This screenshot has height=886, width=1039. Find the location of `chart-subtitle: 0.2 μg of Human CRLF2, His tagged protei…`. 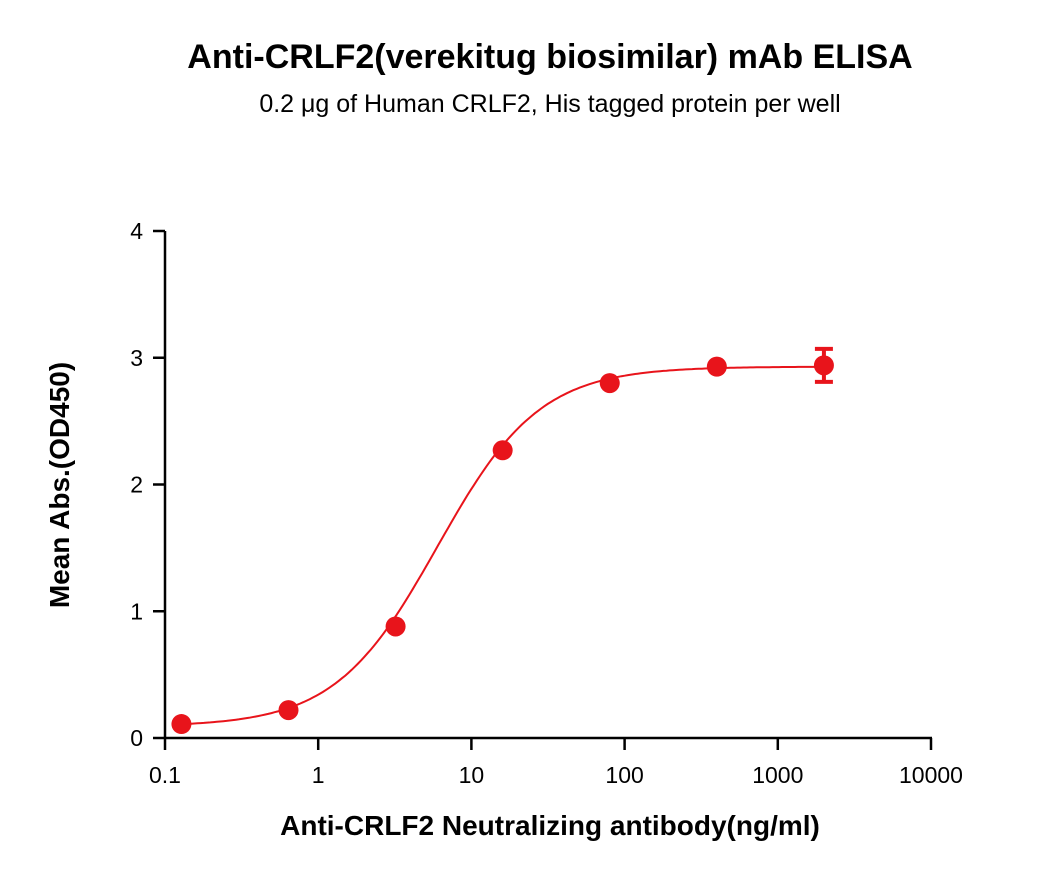

chart-subtitle: 0.2 μg of Human CRLF2, His tagged protei… is located at coordinates (550, 104).